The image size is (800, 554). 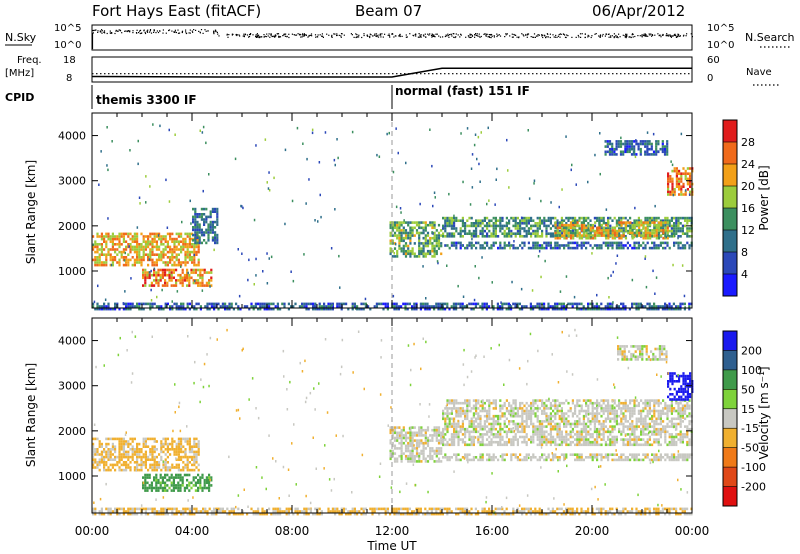 I want to click on beam-label: Beam 07, so click(x=388, y=11).